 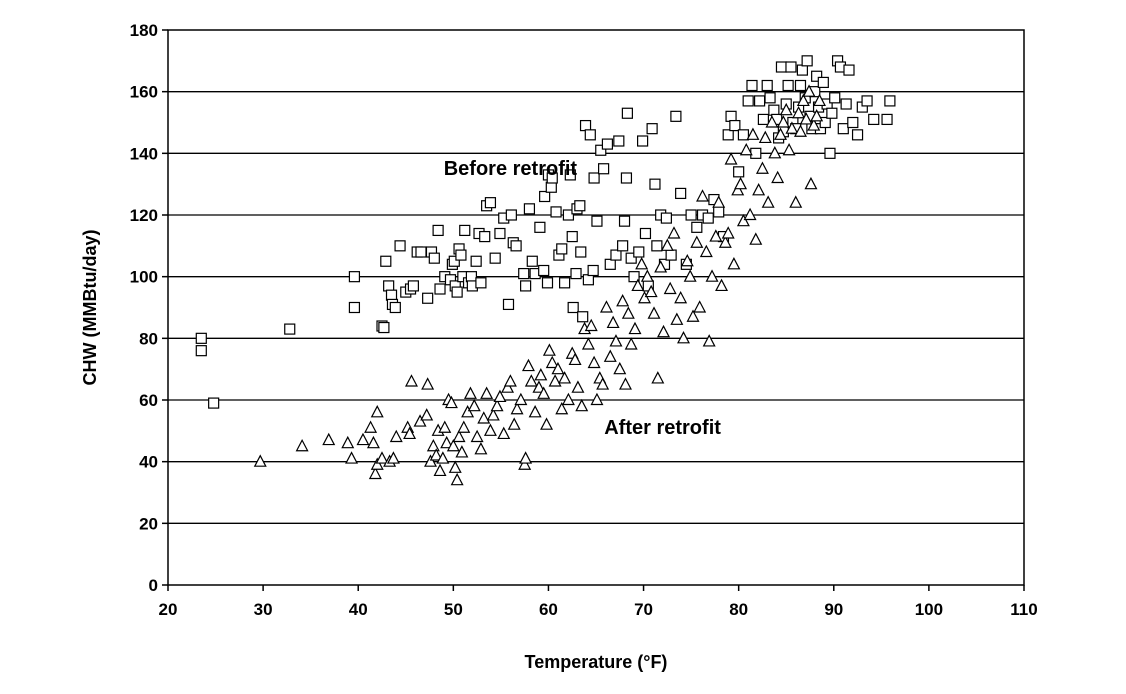 I want to click on y-tick-label: 160, so click(x=144, y=92).